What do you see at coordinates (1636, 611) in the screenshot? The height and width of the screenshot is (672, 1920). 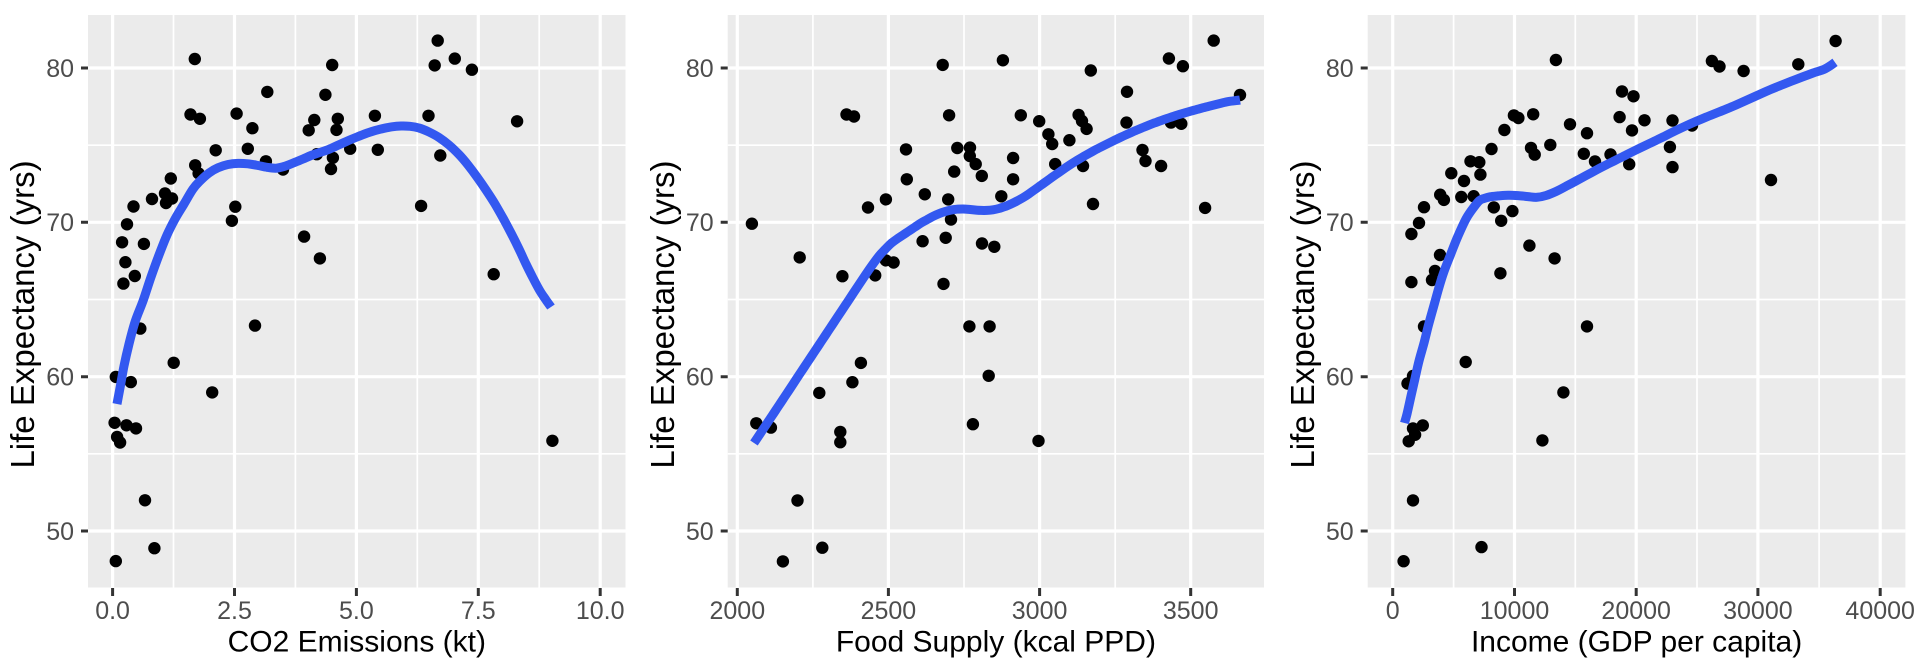 I see `svg-text: 20000` at bounding box center [1636, 611].